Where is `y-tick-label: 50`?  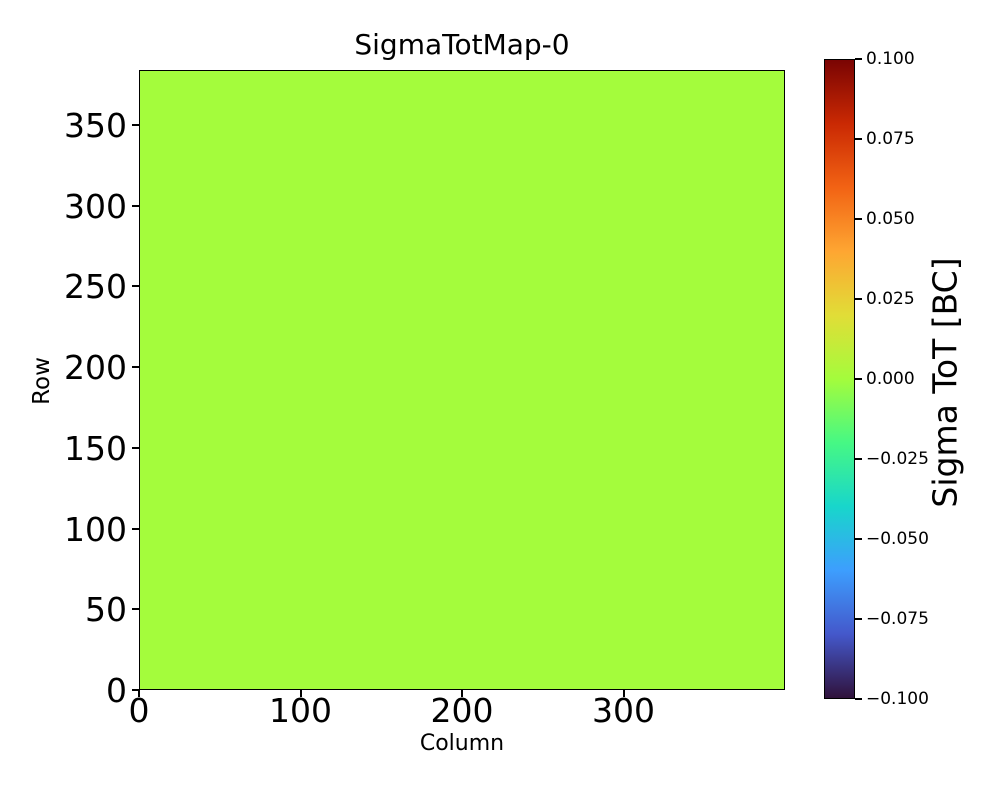 y-tick-label: 50 is located at coordinates (106, 610).